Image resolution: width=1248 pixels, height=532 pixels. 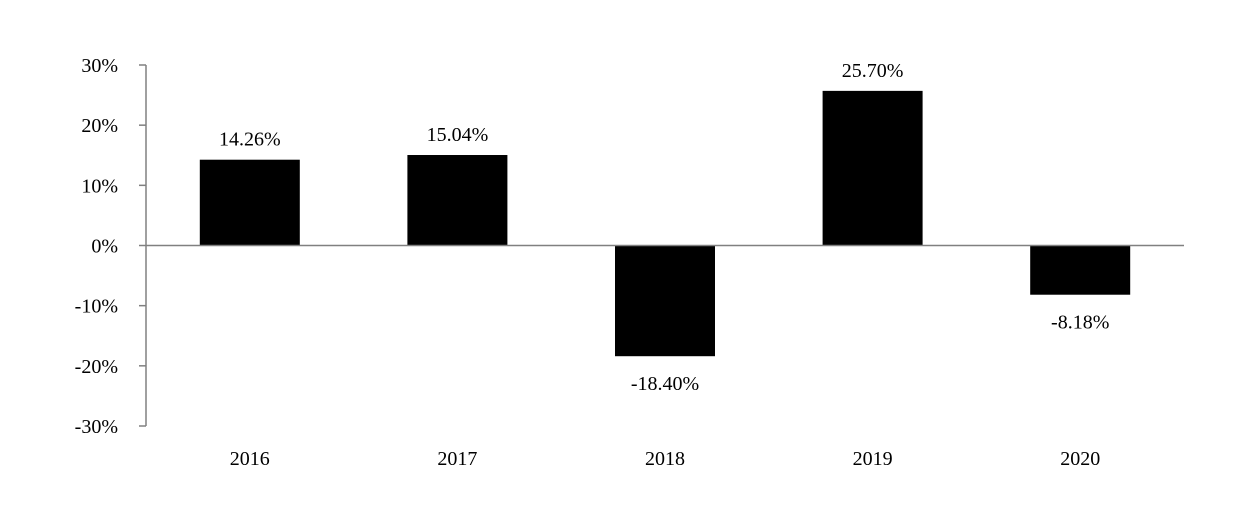 I want to click on x-category-label: 2020, so click(x=1080, y=459).